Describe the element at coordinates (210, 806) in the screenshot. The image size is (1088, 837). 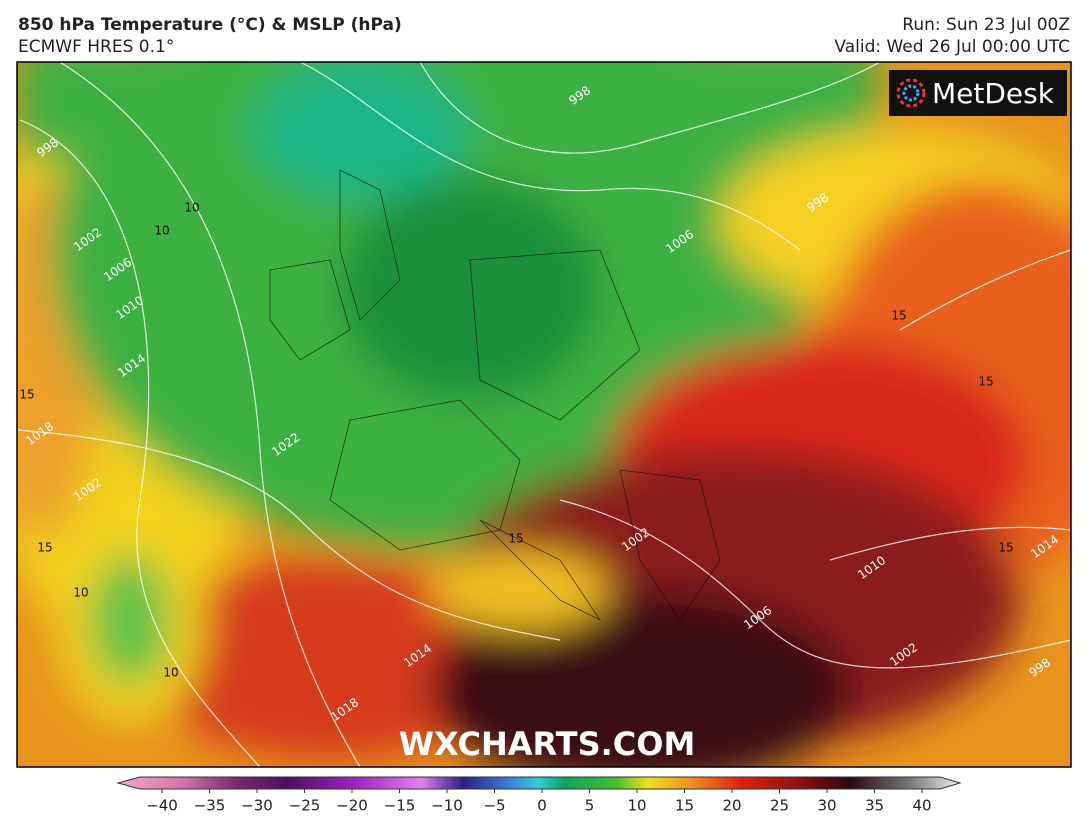
I see `colorbar-tick-label: −35` at that location.